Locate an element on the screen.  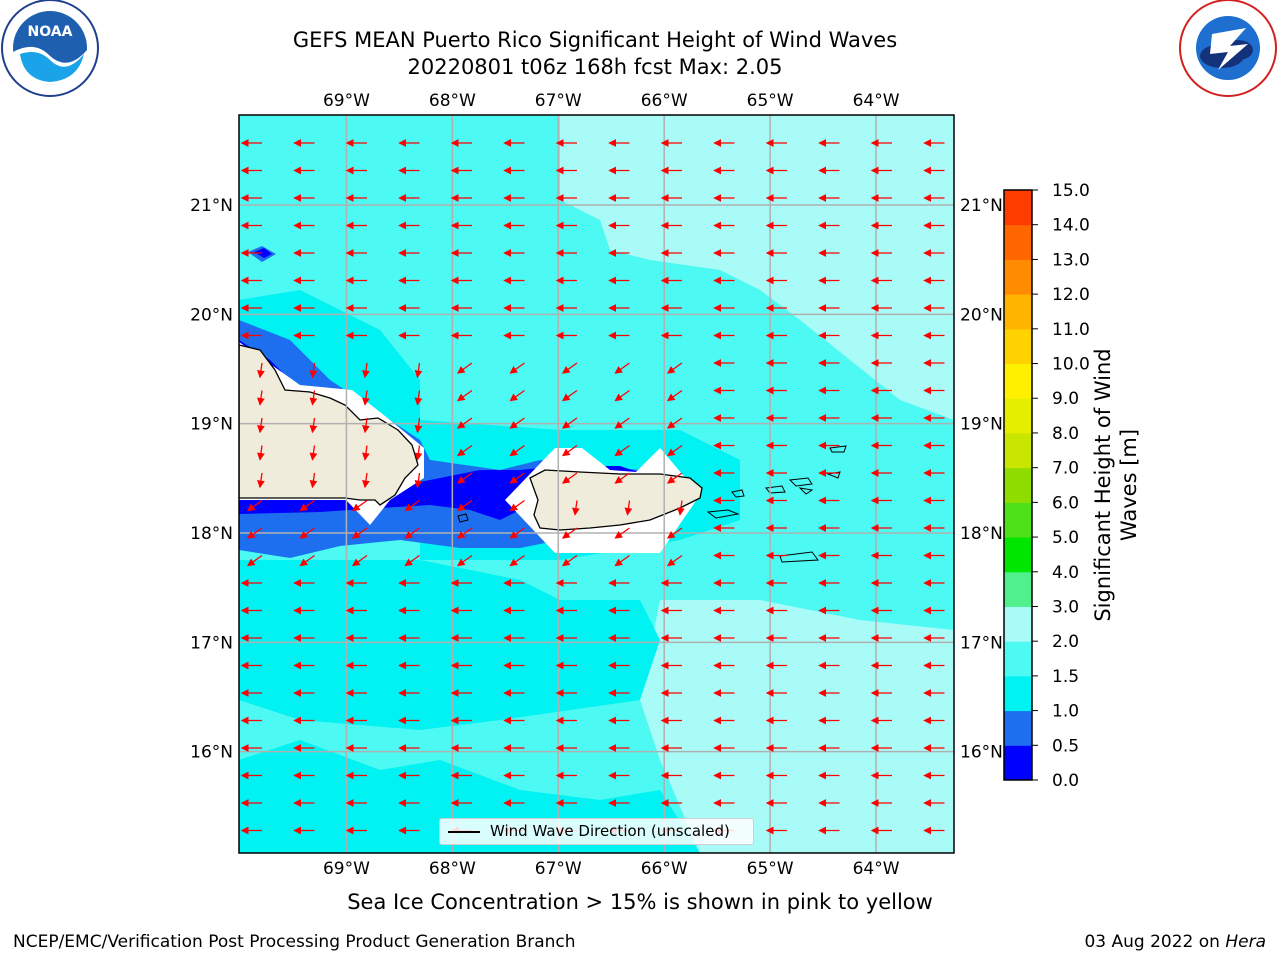
lat-label-left: 18°N is located at coordinates (211, 534).